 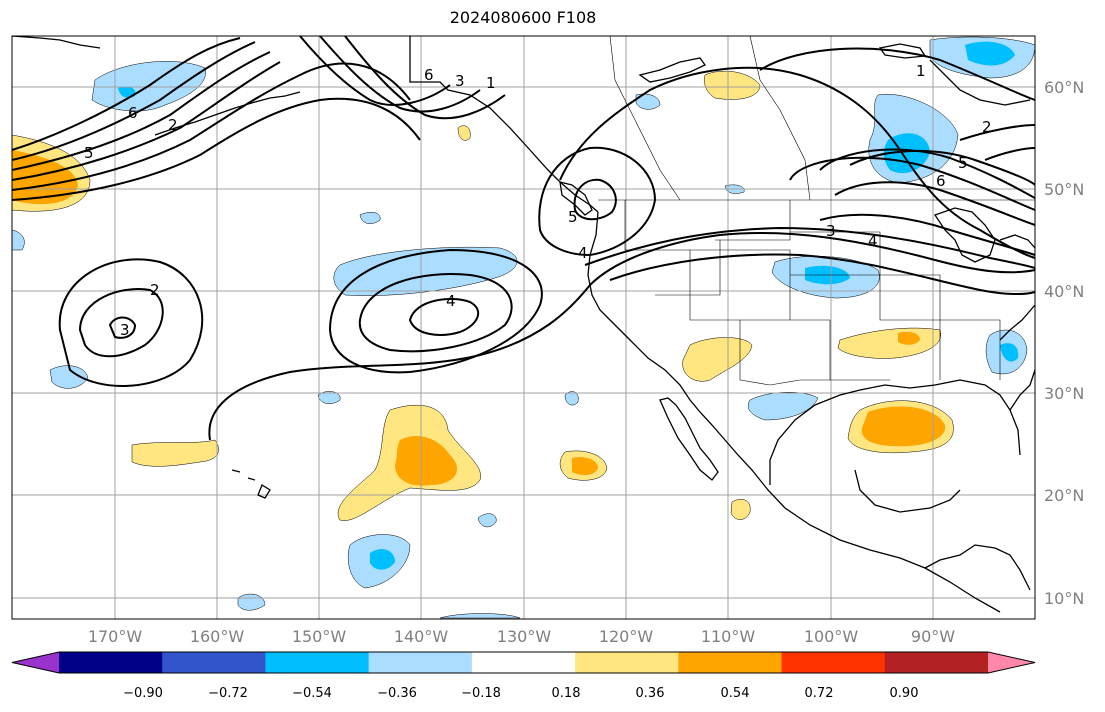 I want to click on lon-label: 150°W, so click(x=319, y=636).